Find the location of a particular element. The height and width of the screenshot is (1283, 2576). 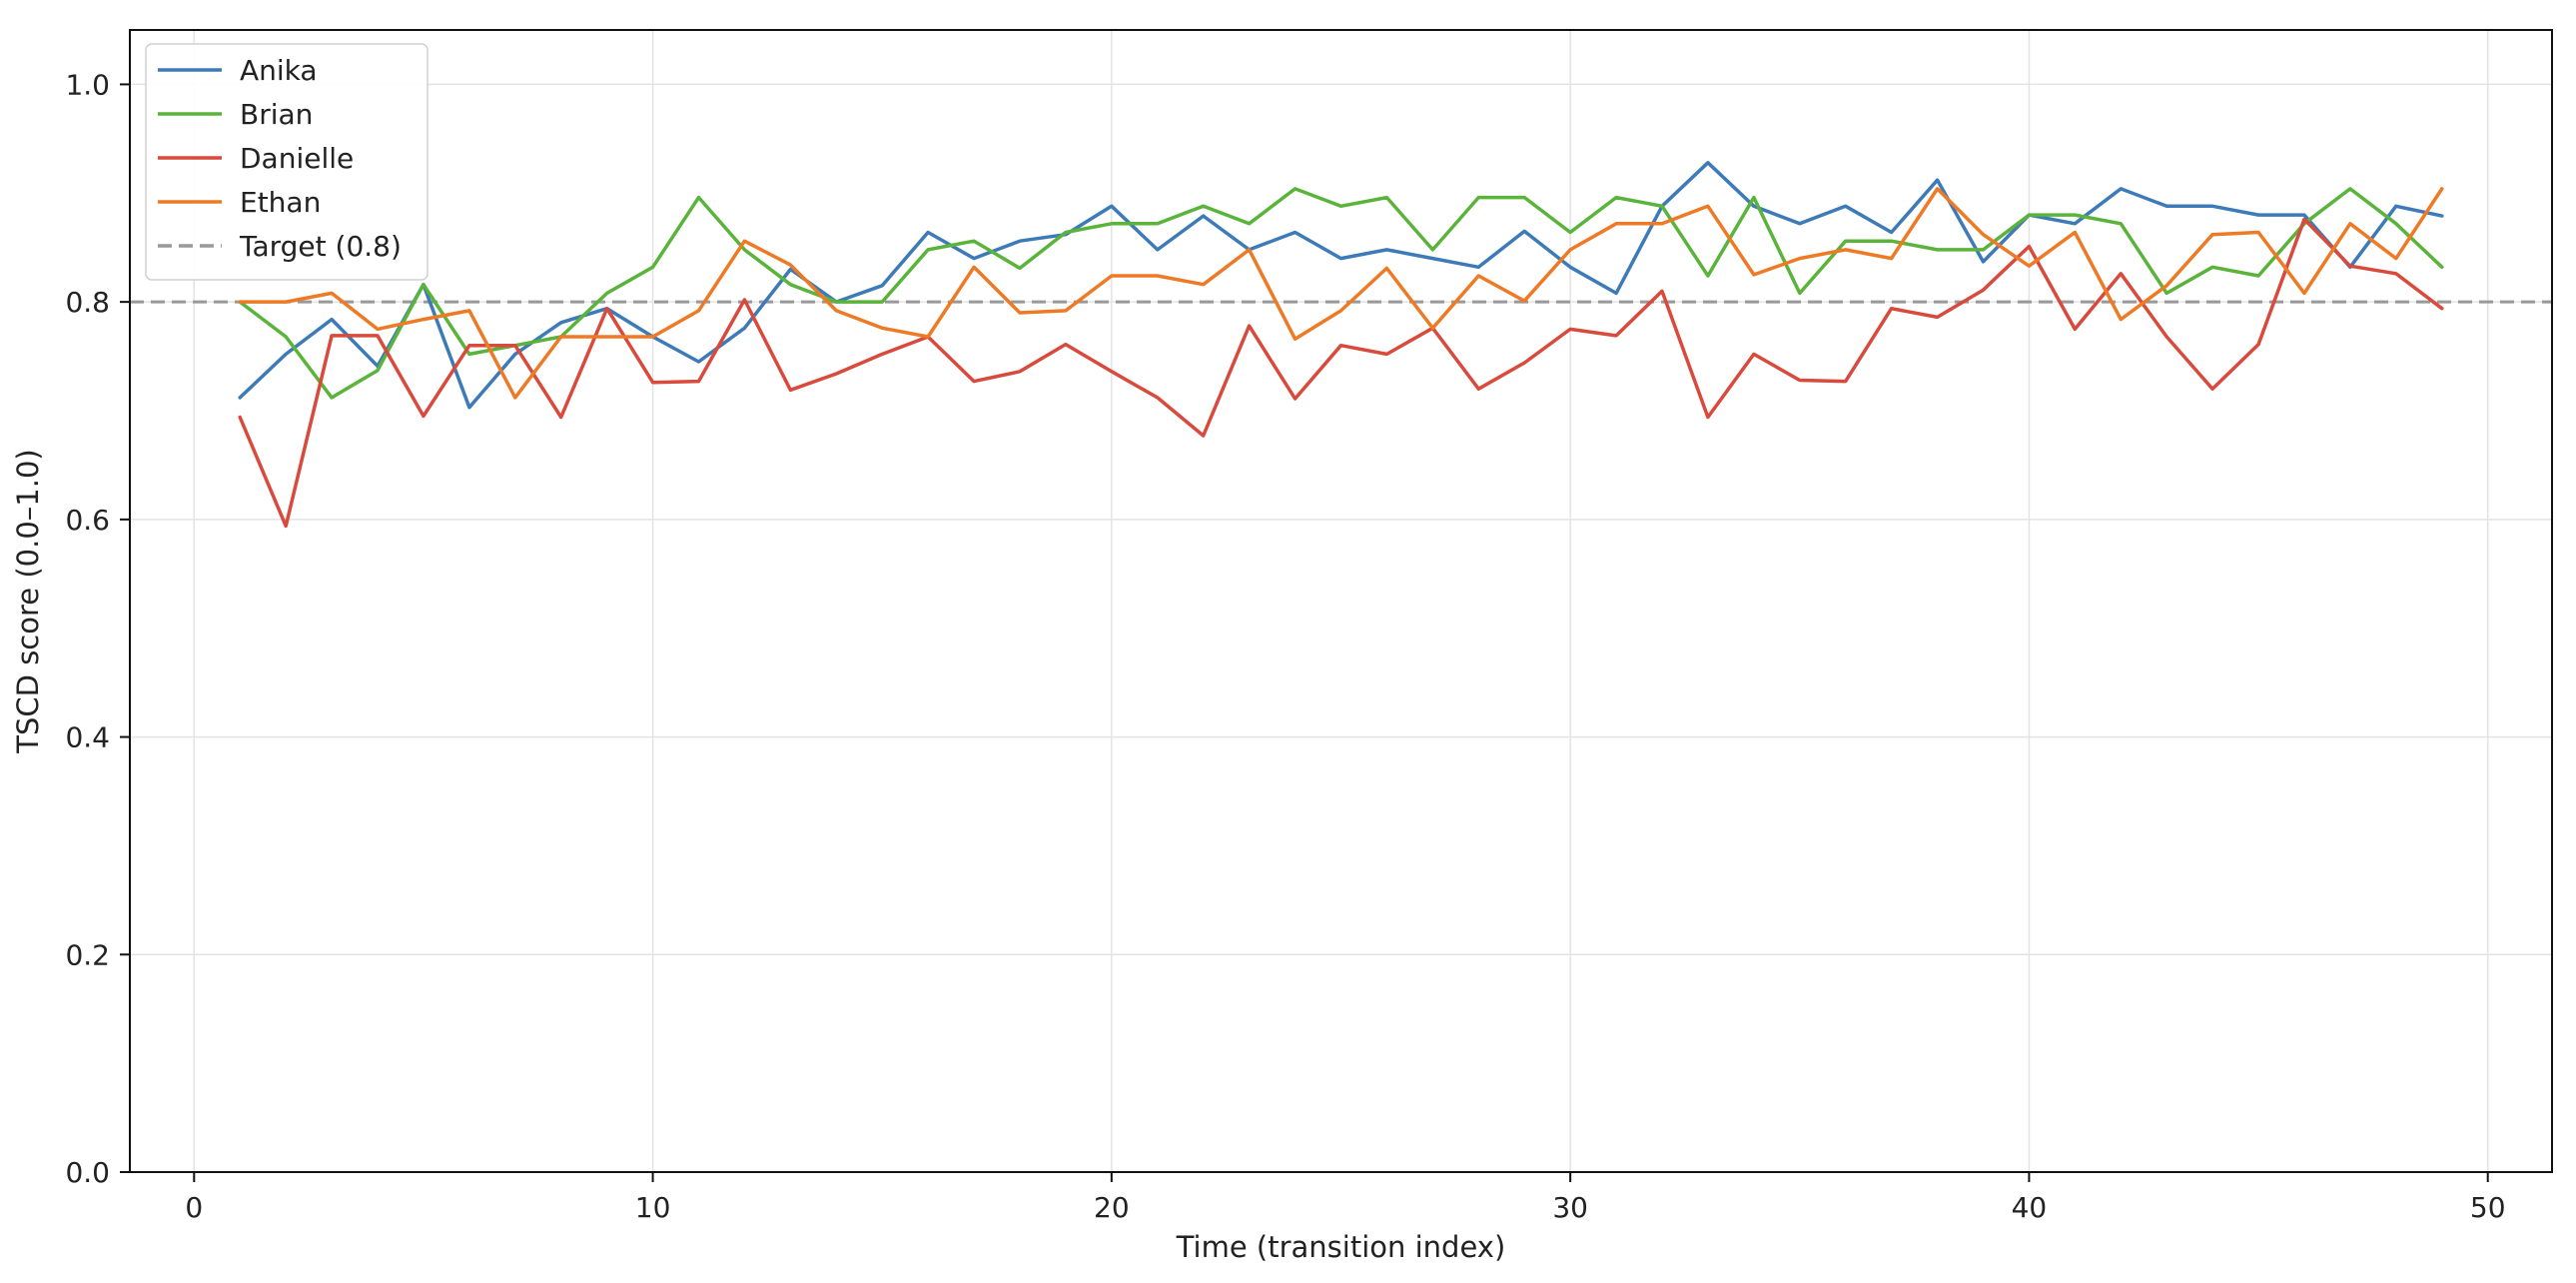

legend: Anika Brian Danielle Ethan Target (0.8) is located at coordinates (287, 162).